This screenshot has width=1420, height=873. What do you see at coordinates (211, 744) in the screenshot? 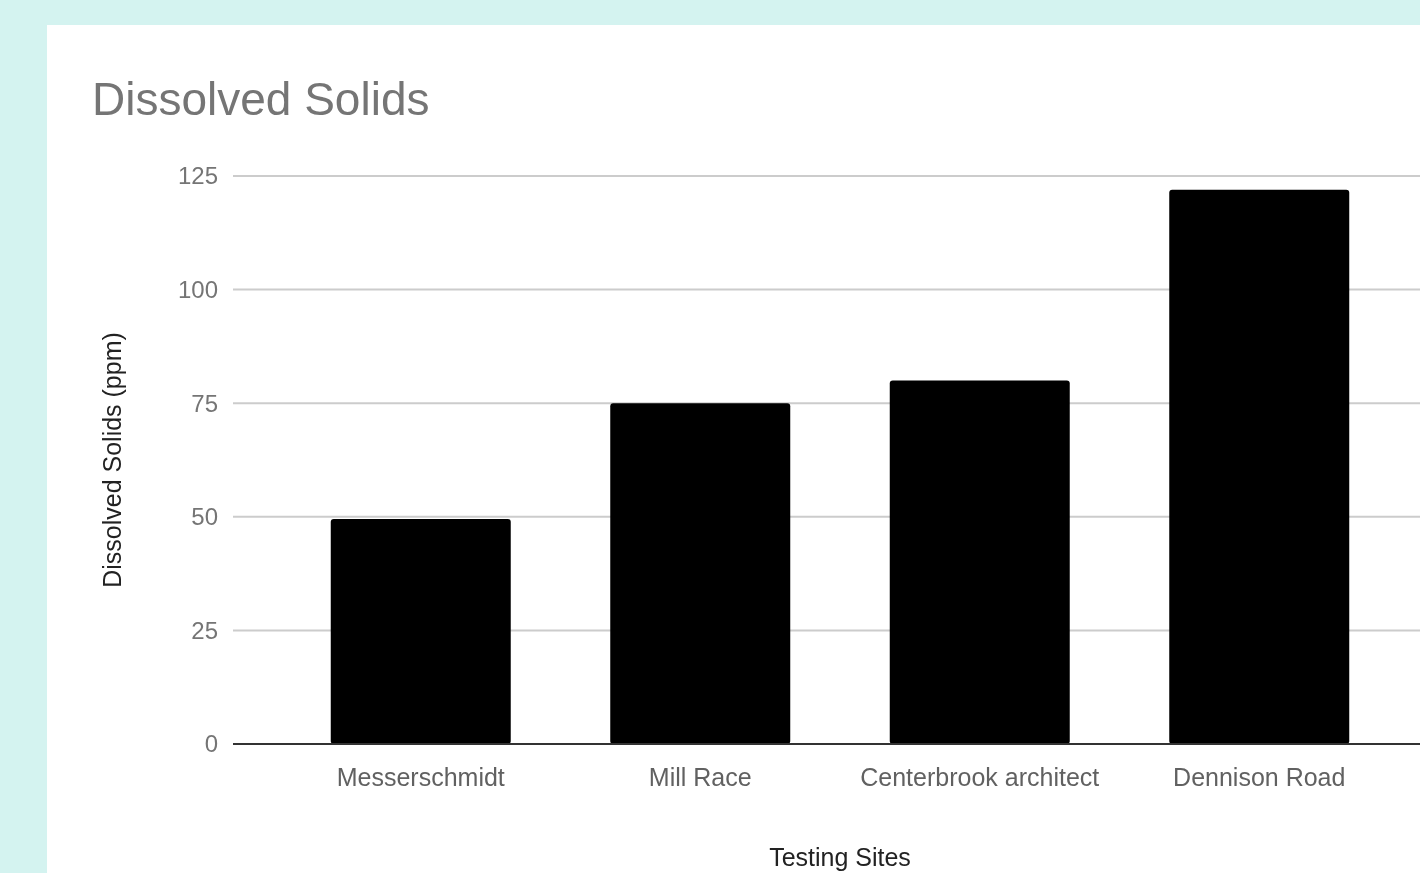
I see `y-tick-label: 0` at bounding box center [211, 744].